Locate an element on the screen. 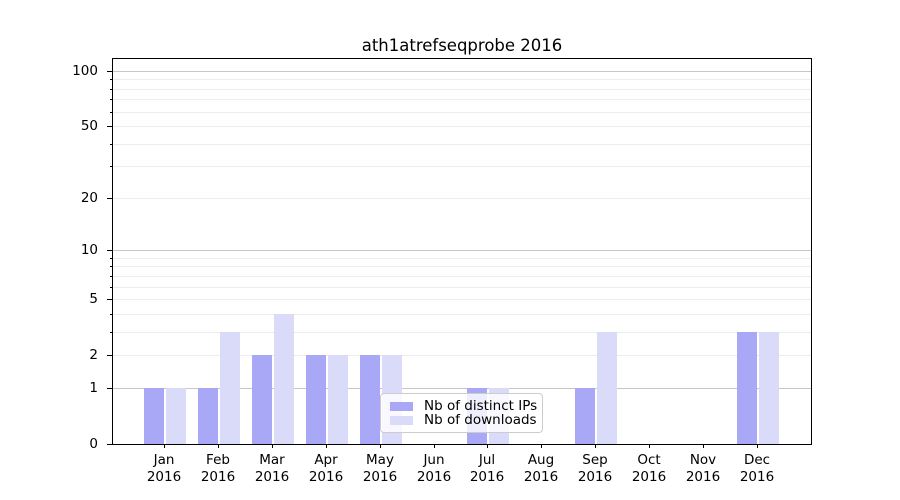  legend-label-distinct-ips: Nb of distinct IPs is located at coordinates (481, 406).